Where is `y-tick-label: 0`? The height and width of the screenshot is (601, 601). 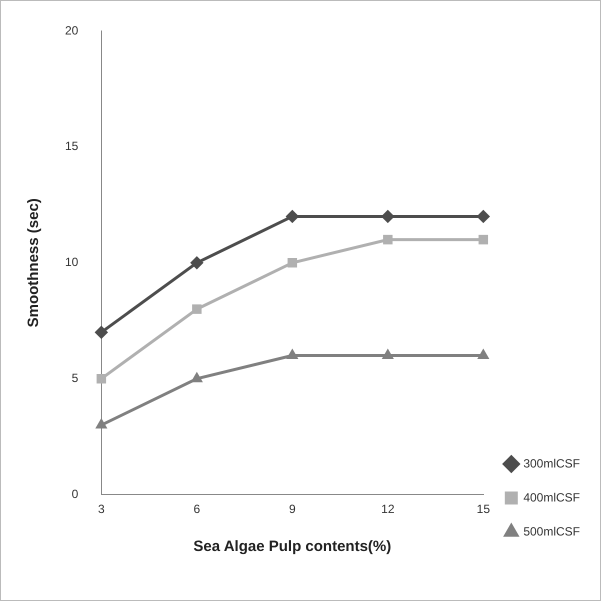
y-tick-label: 0 is located at coordinates (75, 493).